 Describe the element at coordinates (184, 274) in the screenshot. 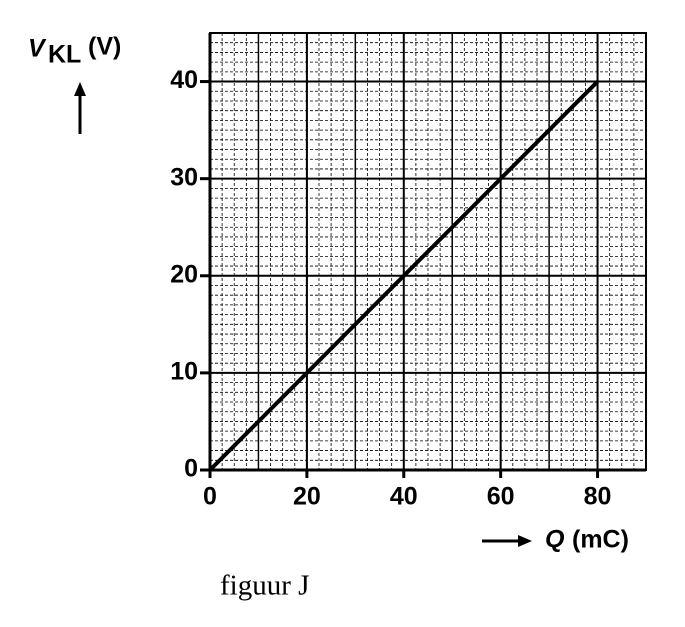

I see `y-tick-label: 20` at that location.